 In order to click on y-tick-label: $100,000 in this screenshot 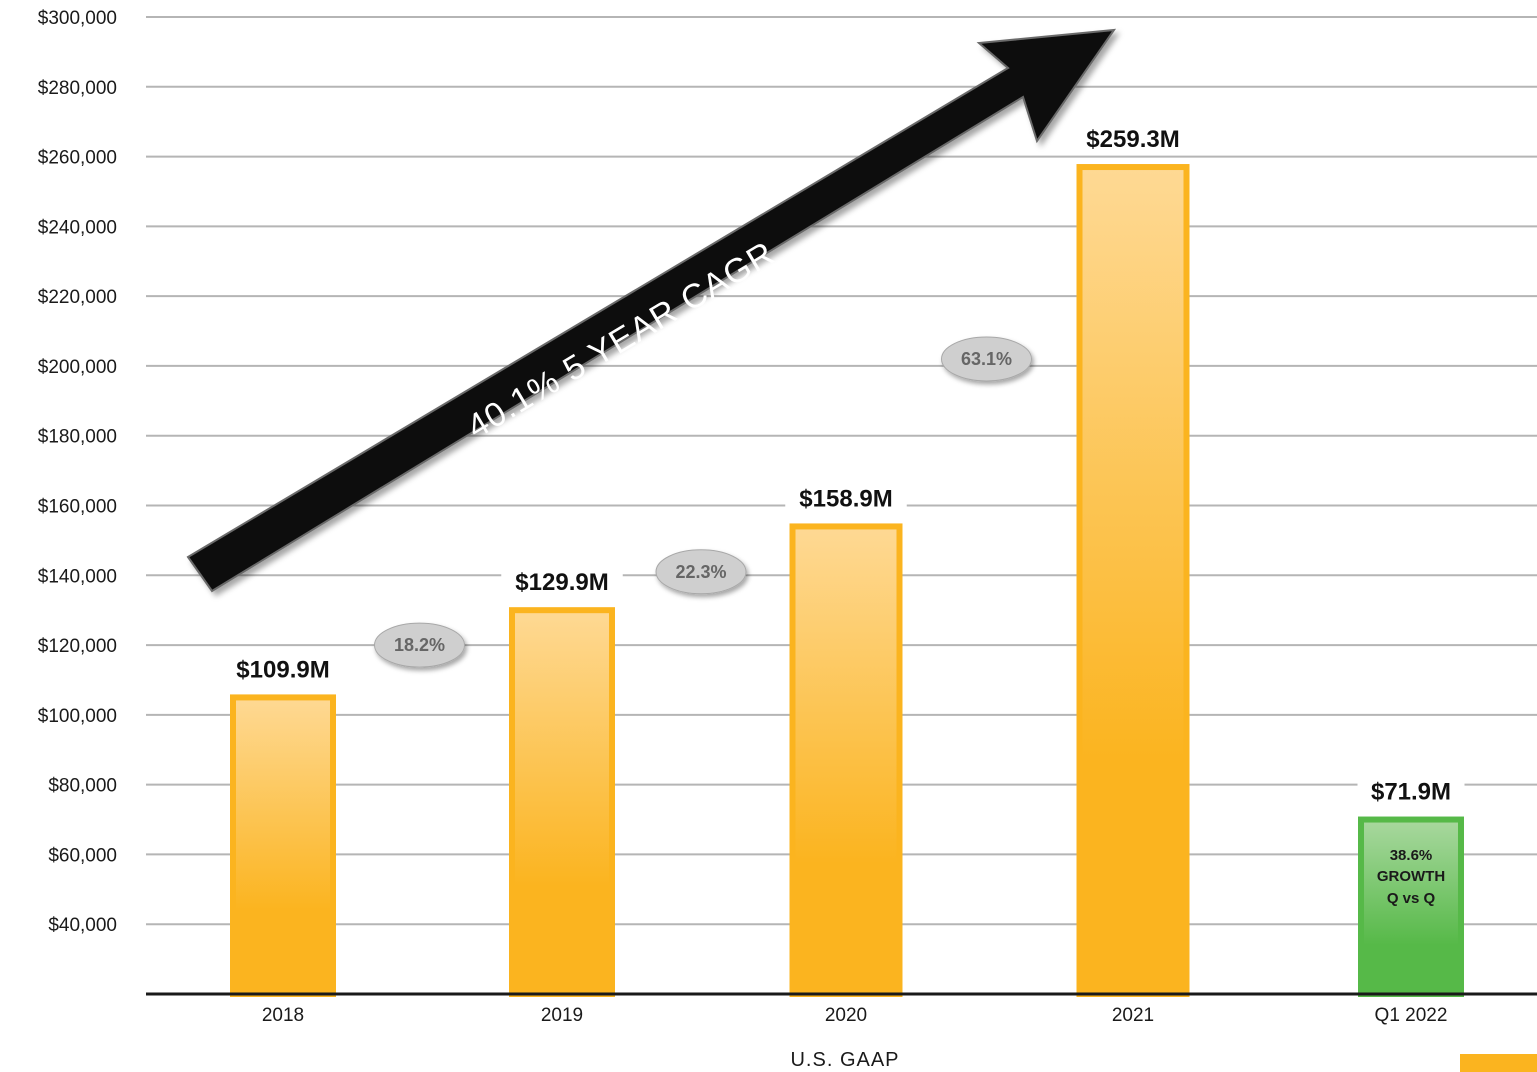, I will do `click(77, 716)`.